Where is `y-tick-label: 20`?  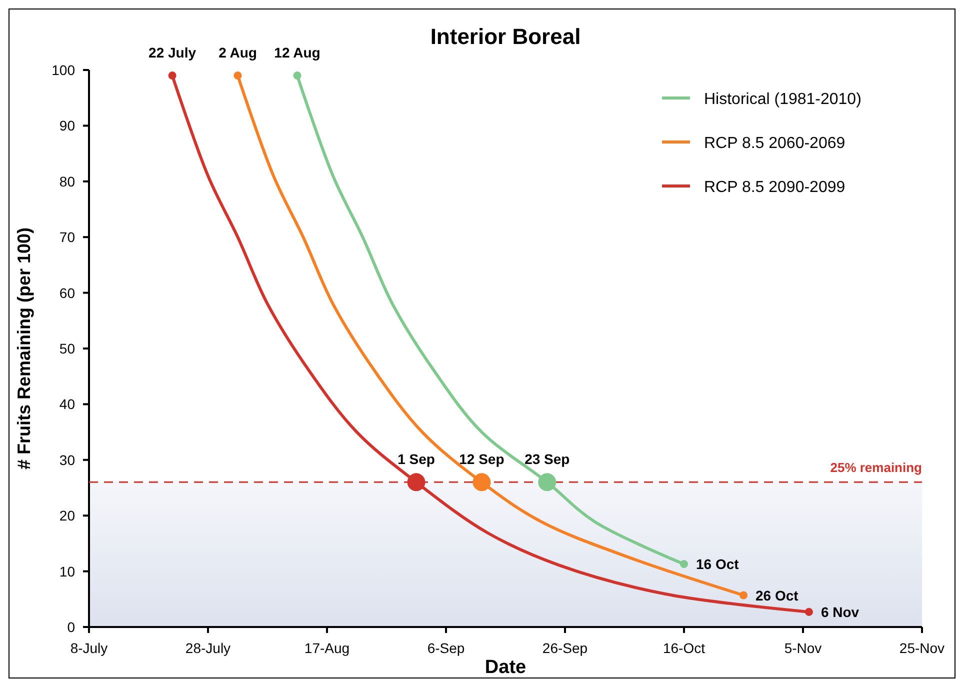 y-tick-label: 20 is located at coordinates (67, 516).